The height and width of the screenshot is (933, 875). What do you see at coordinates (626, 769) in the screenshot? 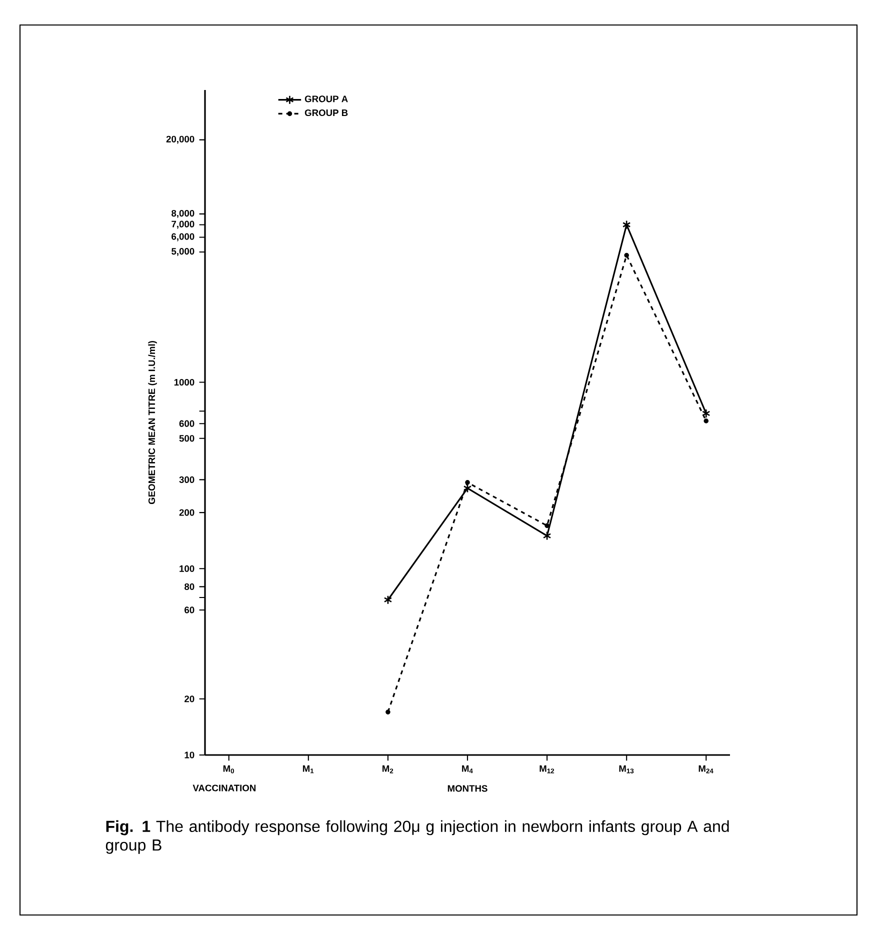
I see `x-tick-label: M$_{13}$` at bounding box center [626, 769].